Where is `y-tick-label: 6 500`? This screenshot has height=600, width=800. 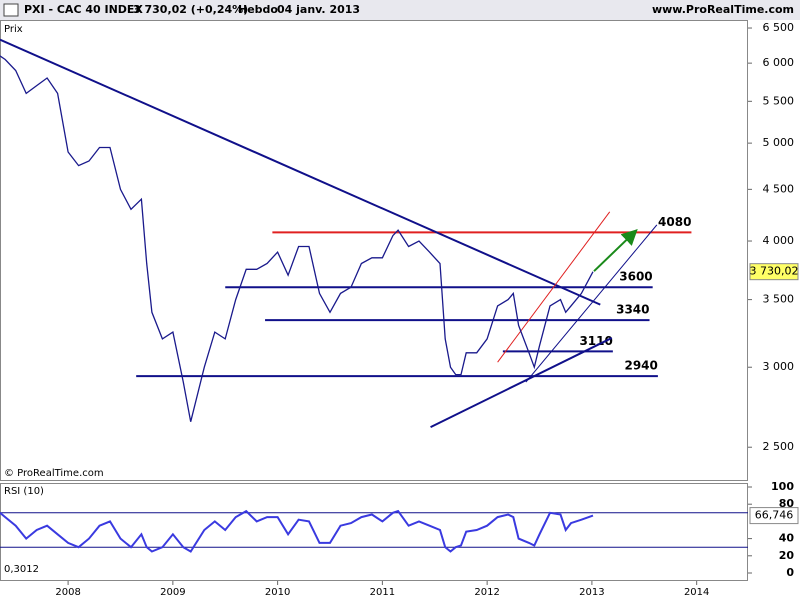 y-tick-label: 6 500 is located at coordinates (779, 27).